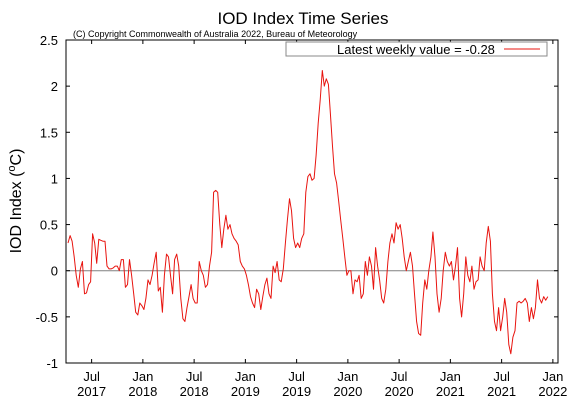 Image resolution: width=576 pixels, height=403 pixels. I want to click on x-tick-label-year: 2022, so click(552, 391).